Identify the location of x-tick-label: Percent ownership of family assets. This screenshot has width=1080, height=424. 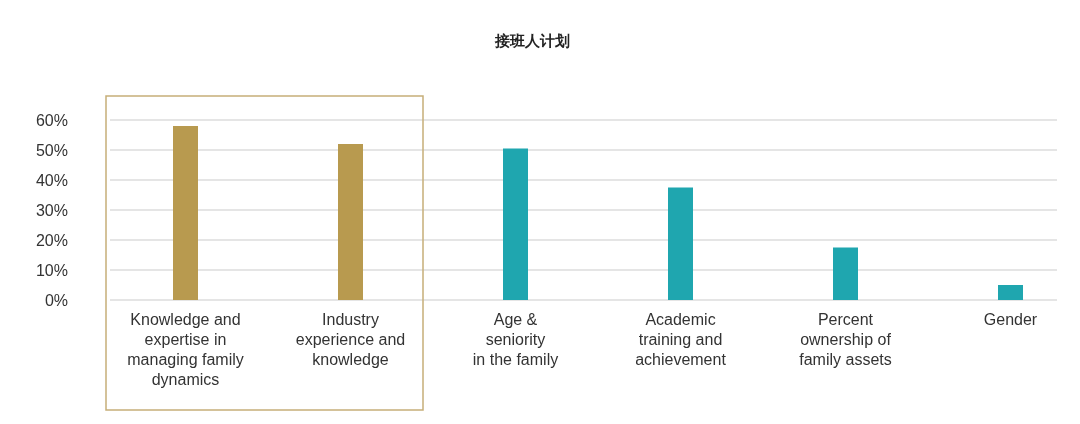
(845, 339).